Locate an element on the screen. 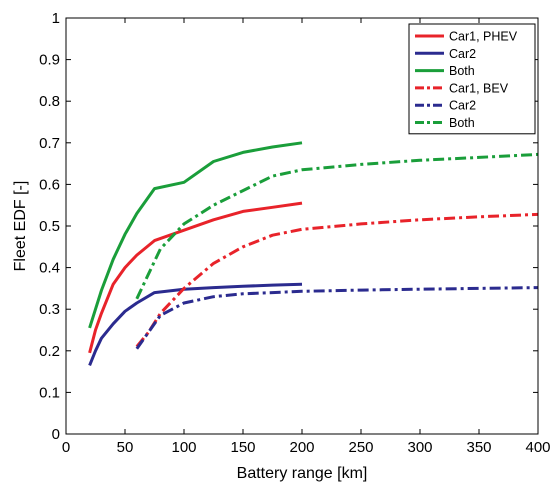 This screenshot has width=555, height=486. x-tick-label: 200 is located at coordinates (301, 447).